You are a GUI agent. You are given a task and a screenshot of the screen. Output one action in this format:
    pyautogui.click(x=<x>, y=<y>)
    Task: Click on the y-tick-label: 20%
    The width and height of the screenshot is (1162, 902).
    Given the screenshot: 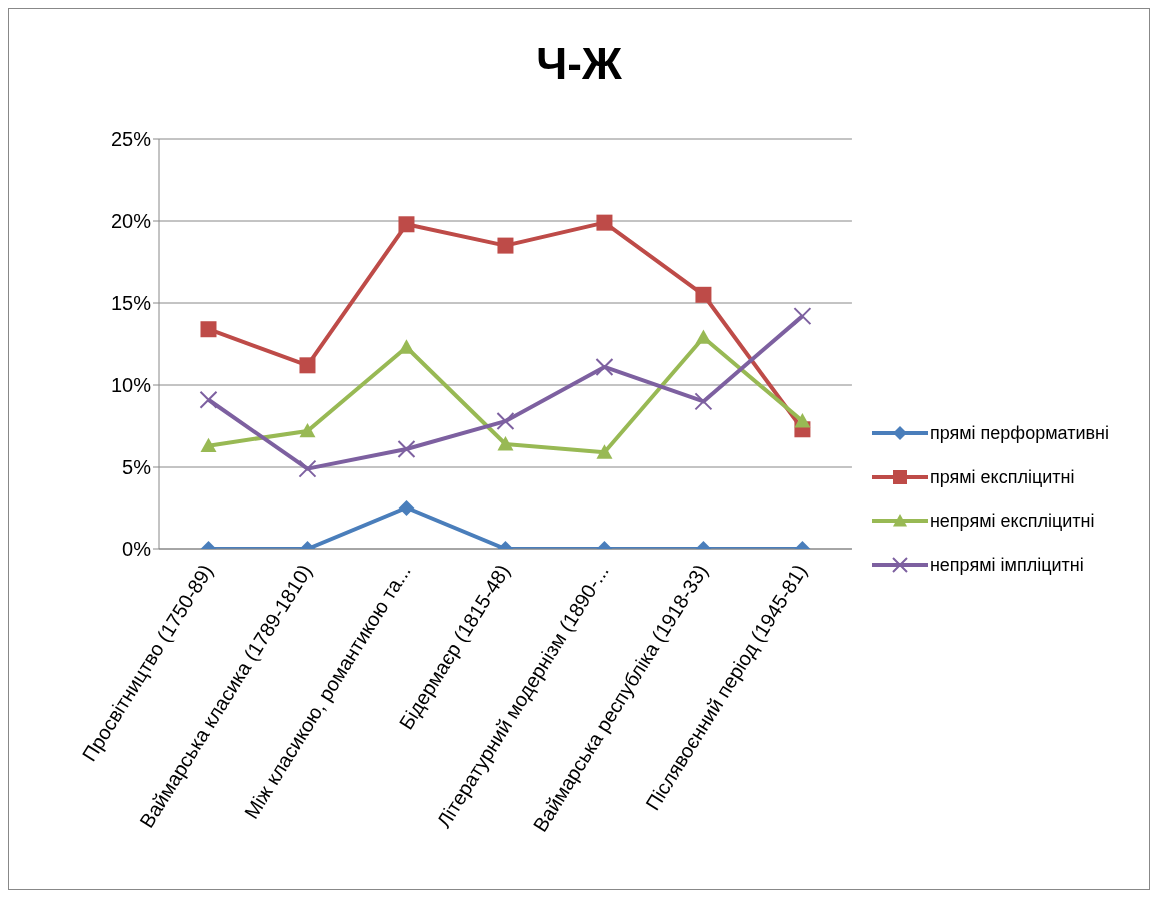 What is the action you would take?
    pyautogui.click(x=131, y=221)
    